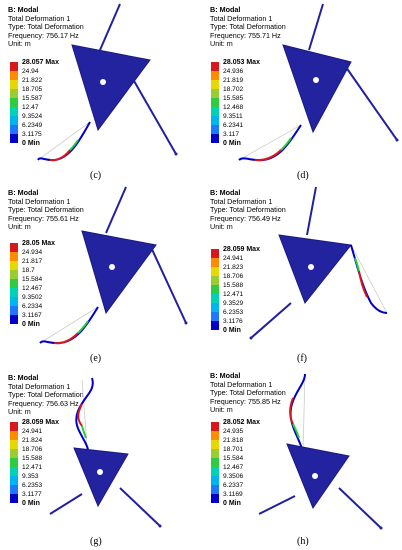 This screenshot has height=550, width=402. What do you see at coordinates (96, 541) in the screenshot?
I see `figure-caption: (g)` at bounding box center [96, 541].